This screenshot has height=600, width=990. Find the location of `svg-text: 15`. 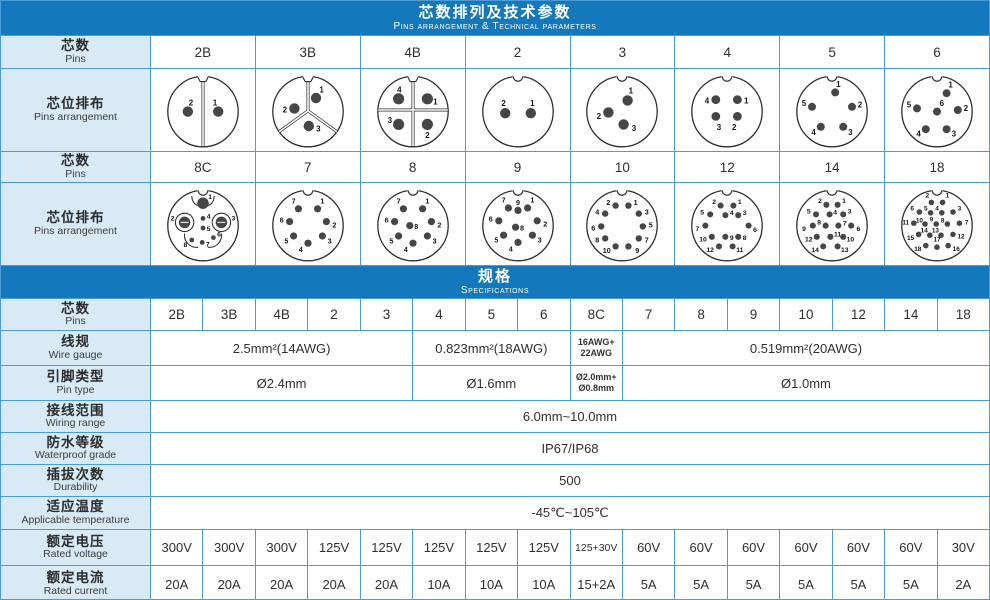

svg-text: 15 is located at coordinates (911, 238).